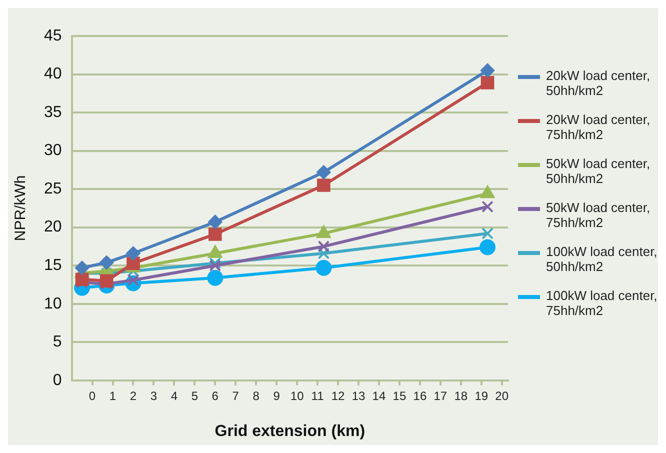 The image size is (666, 453). What do you see at coordinates (297, 395) in the screenshot?
I see `x-tick-label: 10` at bounding box center [297, 395].